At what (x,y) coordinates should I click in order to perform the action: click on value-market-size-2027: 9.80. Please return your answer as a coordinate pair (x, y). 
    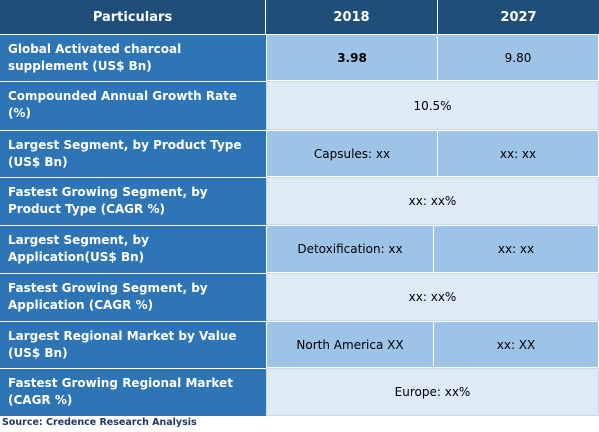
    Looking at the image, I should click on (518, 57).